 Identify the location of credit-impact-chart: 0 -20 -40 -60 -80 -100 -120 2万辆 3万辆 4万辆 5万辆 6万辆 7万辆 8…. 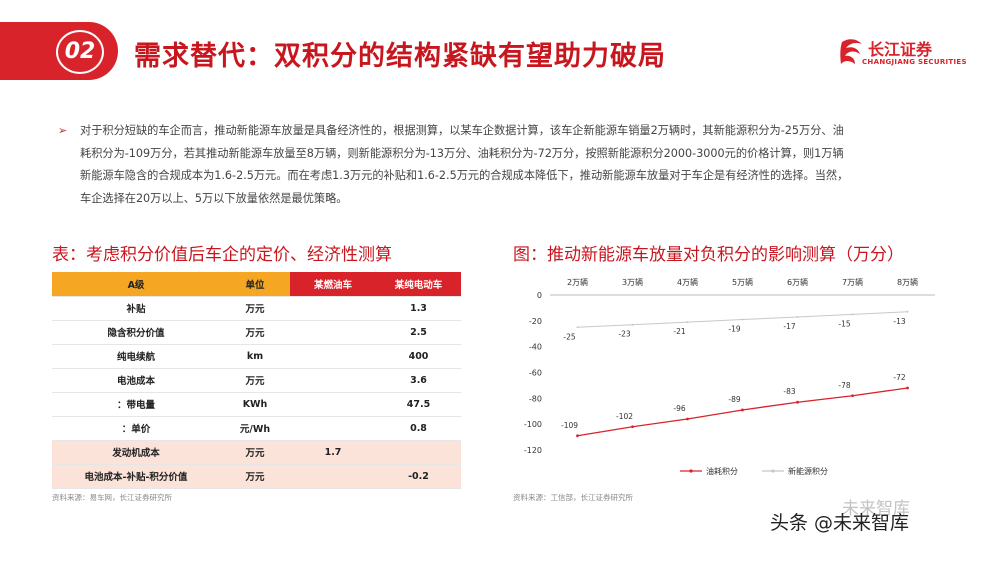
(729, 376).